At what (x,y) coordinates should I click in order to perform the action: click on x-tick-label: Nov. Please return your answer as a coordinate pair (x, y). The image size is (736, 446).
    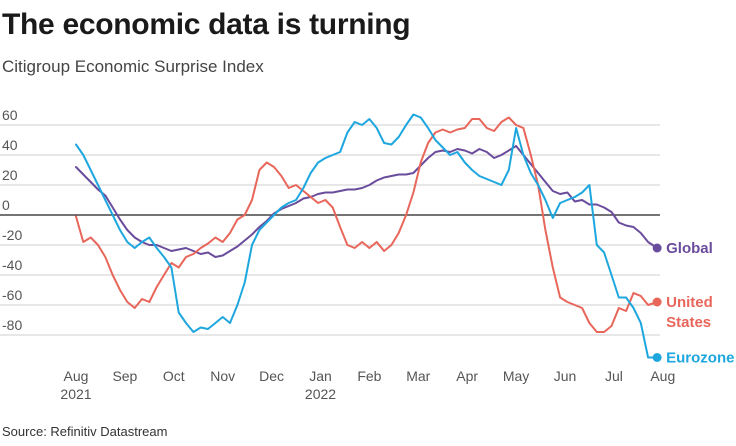
    Looking at the image, I should click on (222, 376).